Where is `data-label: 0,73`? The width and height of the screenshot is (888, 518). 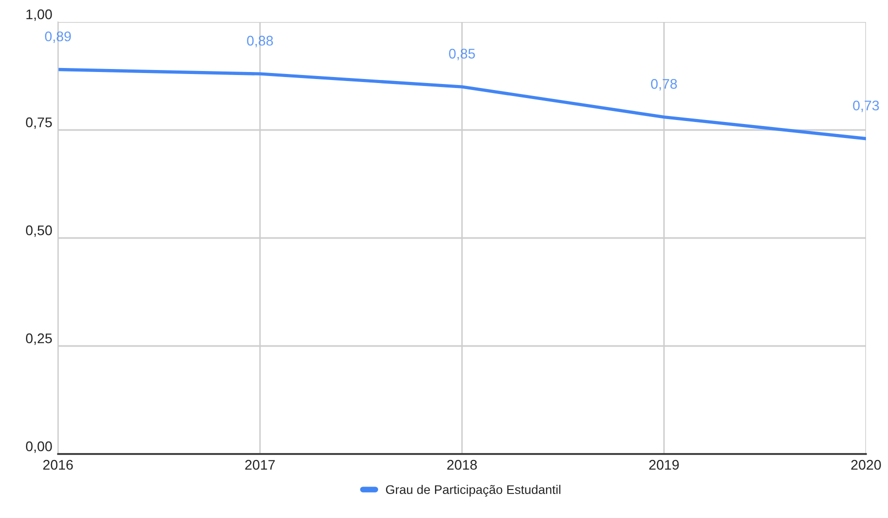
data-label: 0,73 is located at coordinates (866, 106).